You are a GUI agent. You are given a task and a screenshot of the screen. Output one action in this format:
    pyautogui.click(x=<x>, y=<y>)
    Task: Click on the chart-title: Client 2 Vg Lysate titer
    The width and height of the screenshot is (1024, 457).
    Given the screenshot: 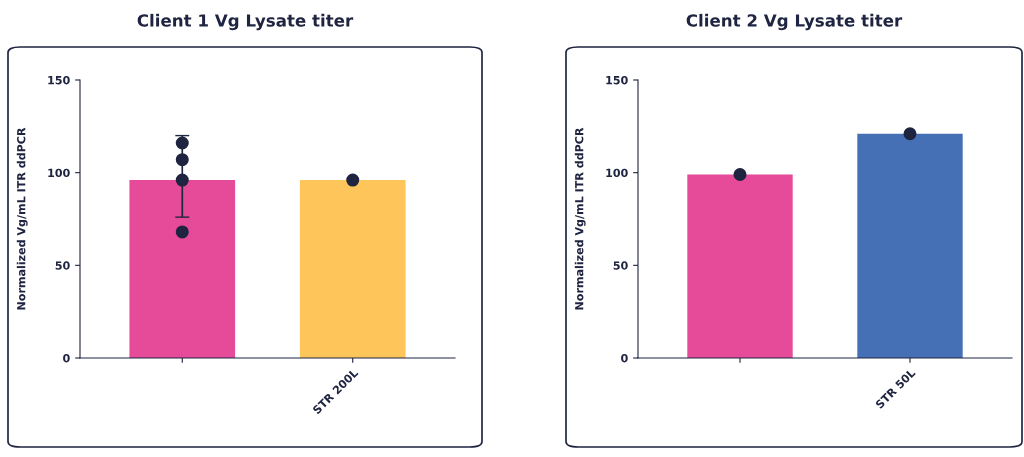 What is the action you would take?
    pyautogui.click(x=794, y=22)
    